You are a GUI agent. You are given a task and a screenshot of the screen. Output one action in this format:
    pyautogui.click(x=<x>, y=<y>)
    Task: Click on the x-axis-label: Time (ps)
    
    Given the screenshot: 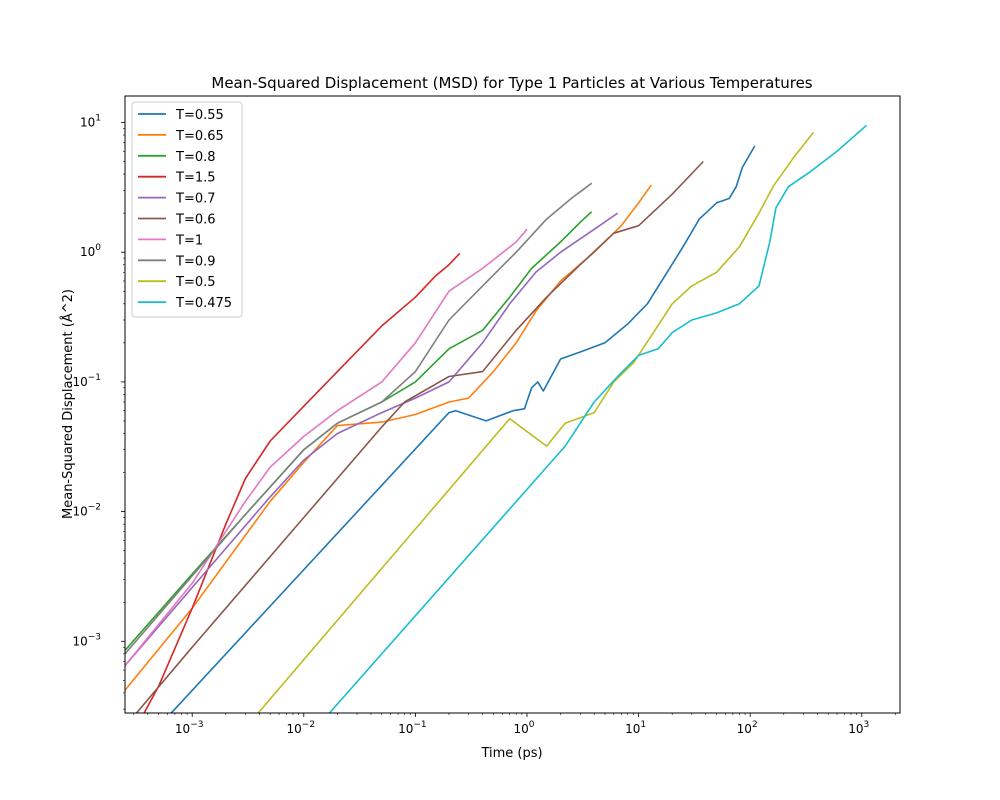 What is the action you would take?
    pyautogui.click(x=511, y=753)
    